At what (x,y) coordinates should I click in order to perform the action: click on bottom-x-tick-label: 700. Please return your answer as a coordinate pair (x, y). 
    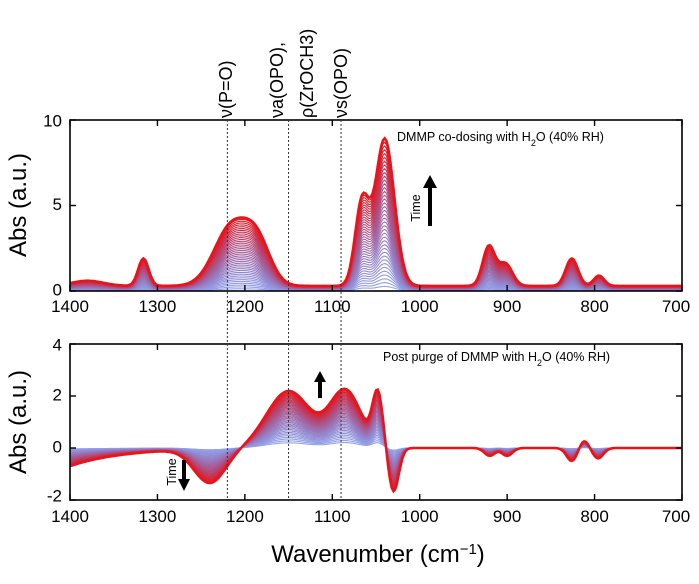
    Looking at the image, I should click on (676, 516).